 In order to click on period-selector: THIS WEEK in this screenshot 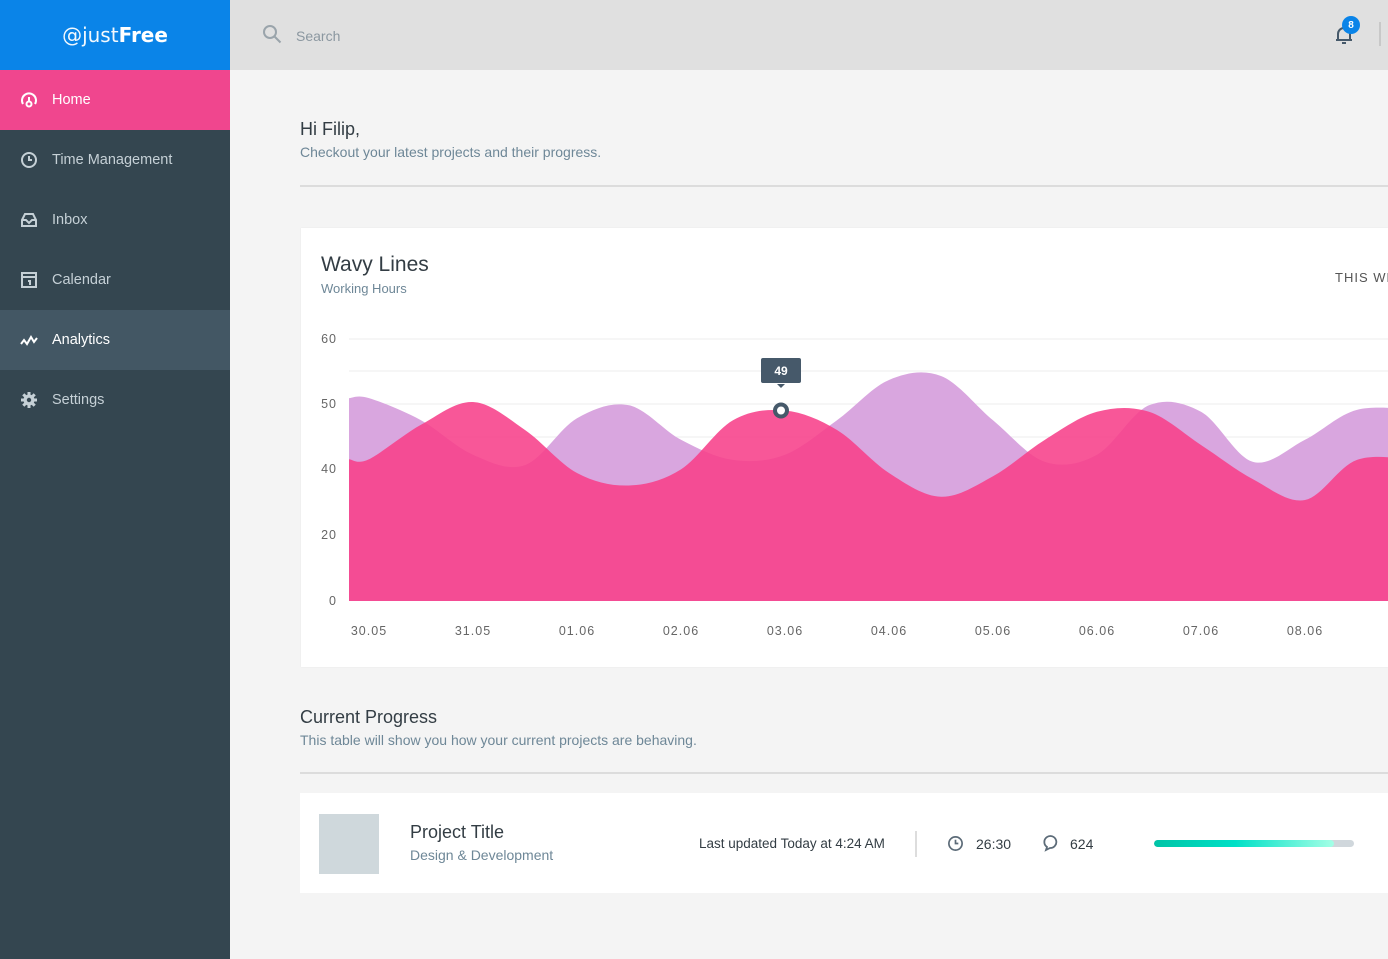, I will do `click(1361, 277)`.